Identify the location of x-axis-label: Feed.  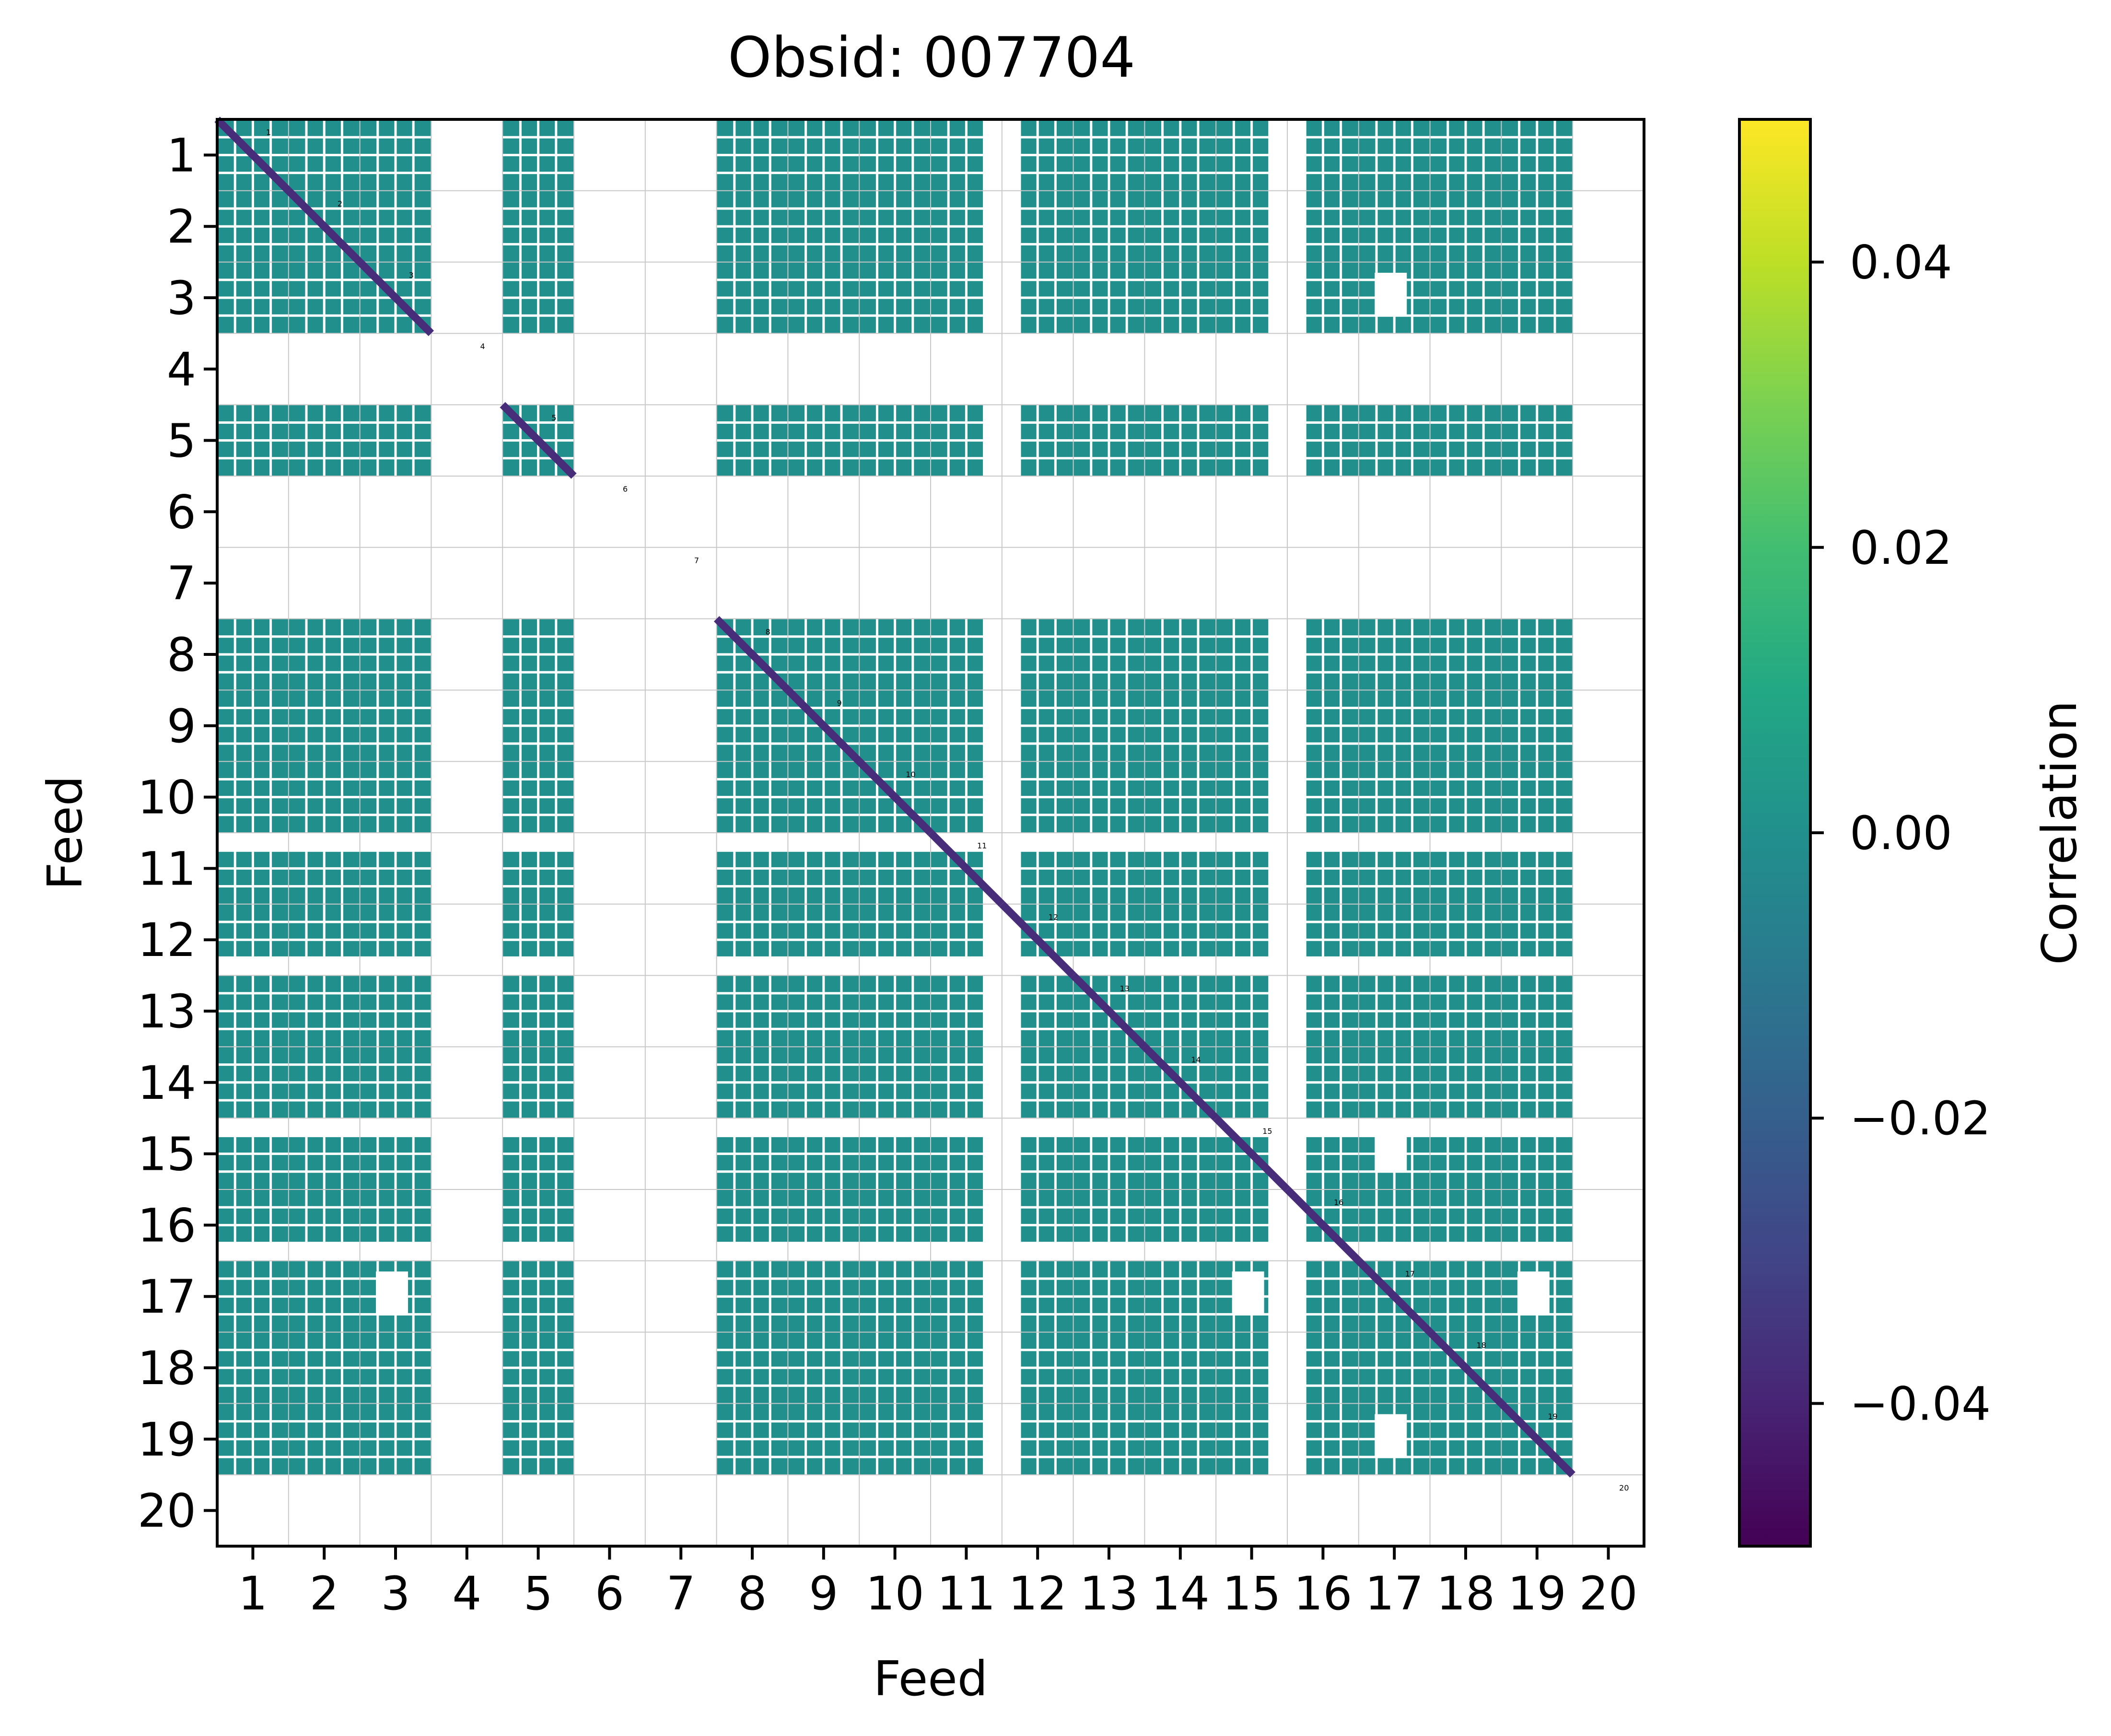
(931, 1679).